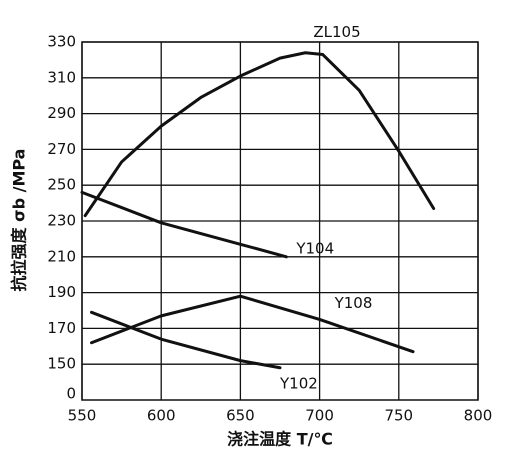 The height and width of the screenshot is (469, 519). What do you see at coordinates (61, 328) in the screenshot?
I see `y-tick-label: 170` at bounding box center [61, 328].